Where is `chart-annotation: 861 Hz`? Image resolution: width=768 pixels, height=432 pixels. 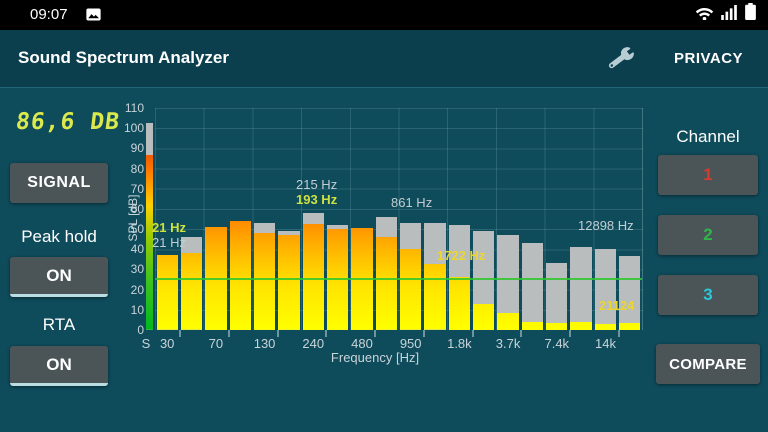 chart-annotation: 861 Hz is located at coordinates (412, 202).